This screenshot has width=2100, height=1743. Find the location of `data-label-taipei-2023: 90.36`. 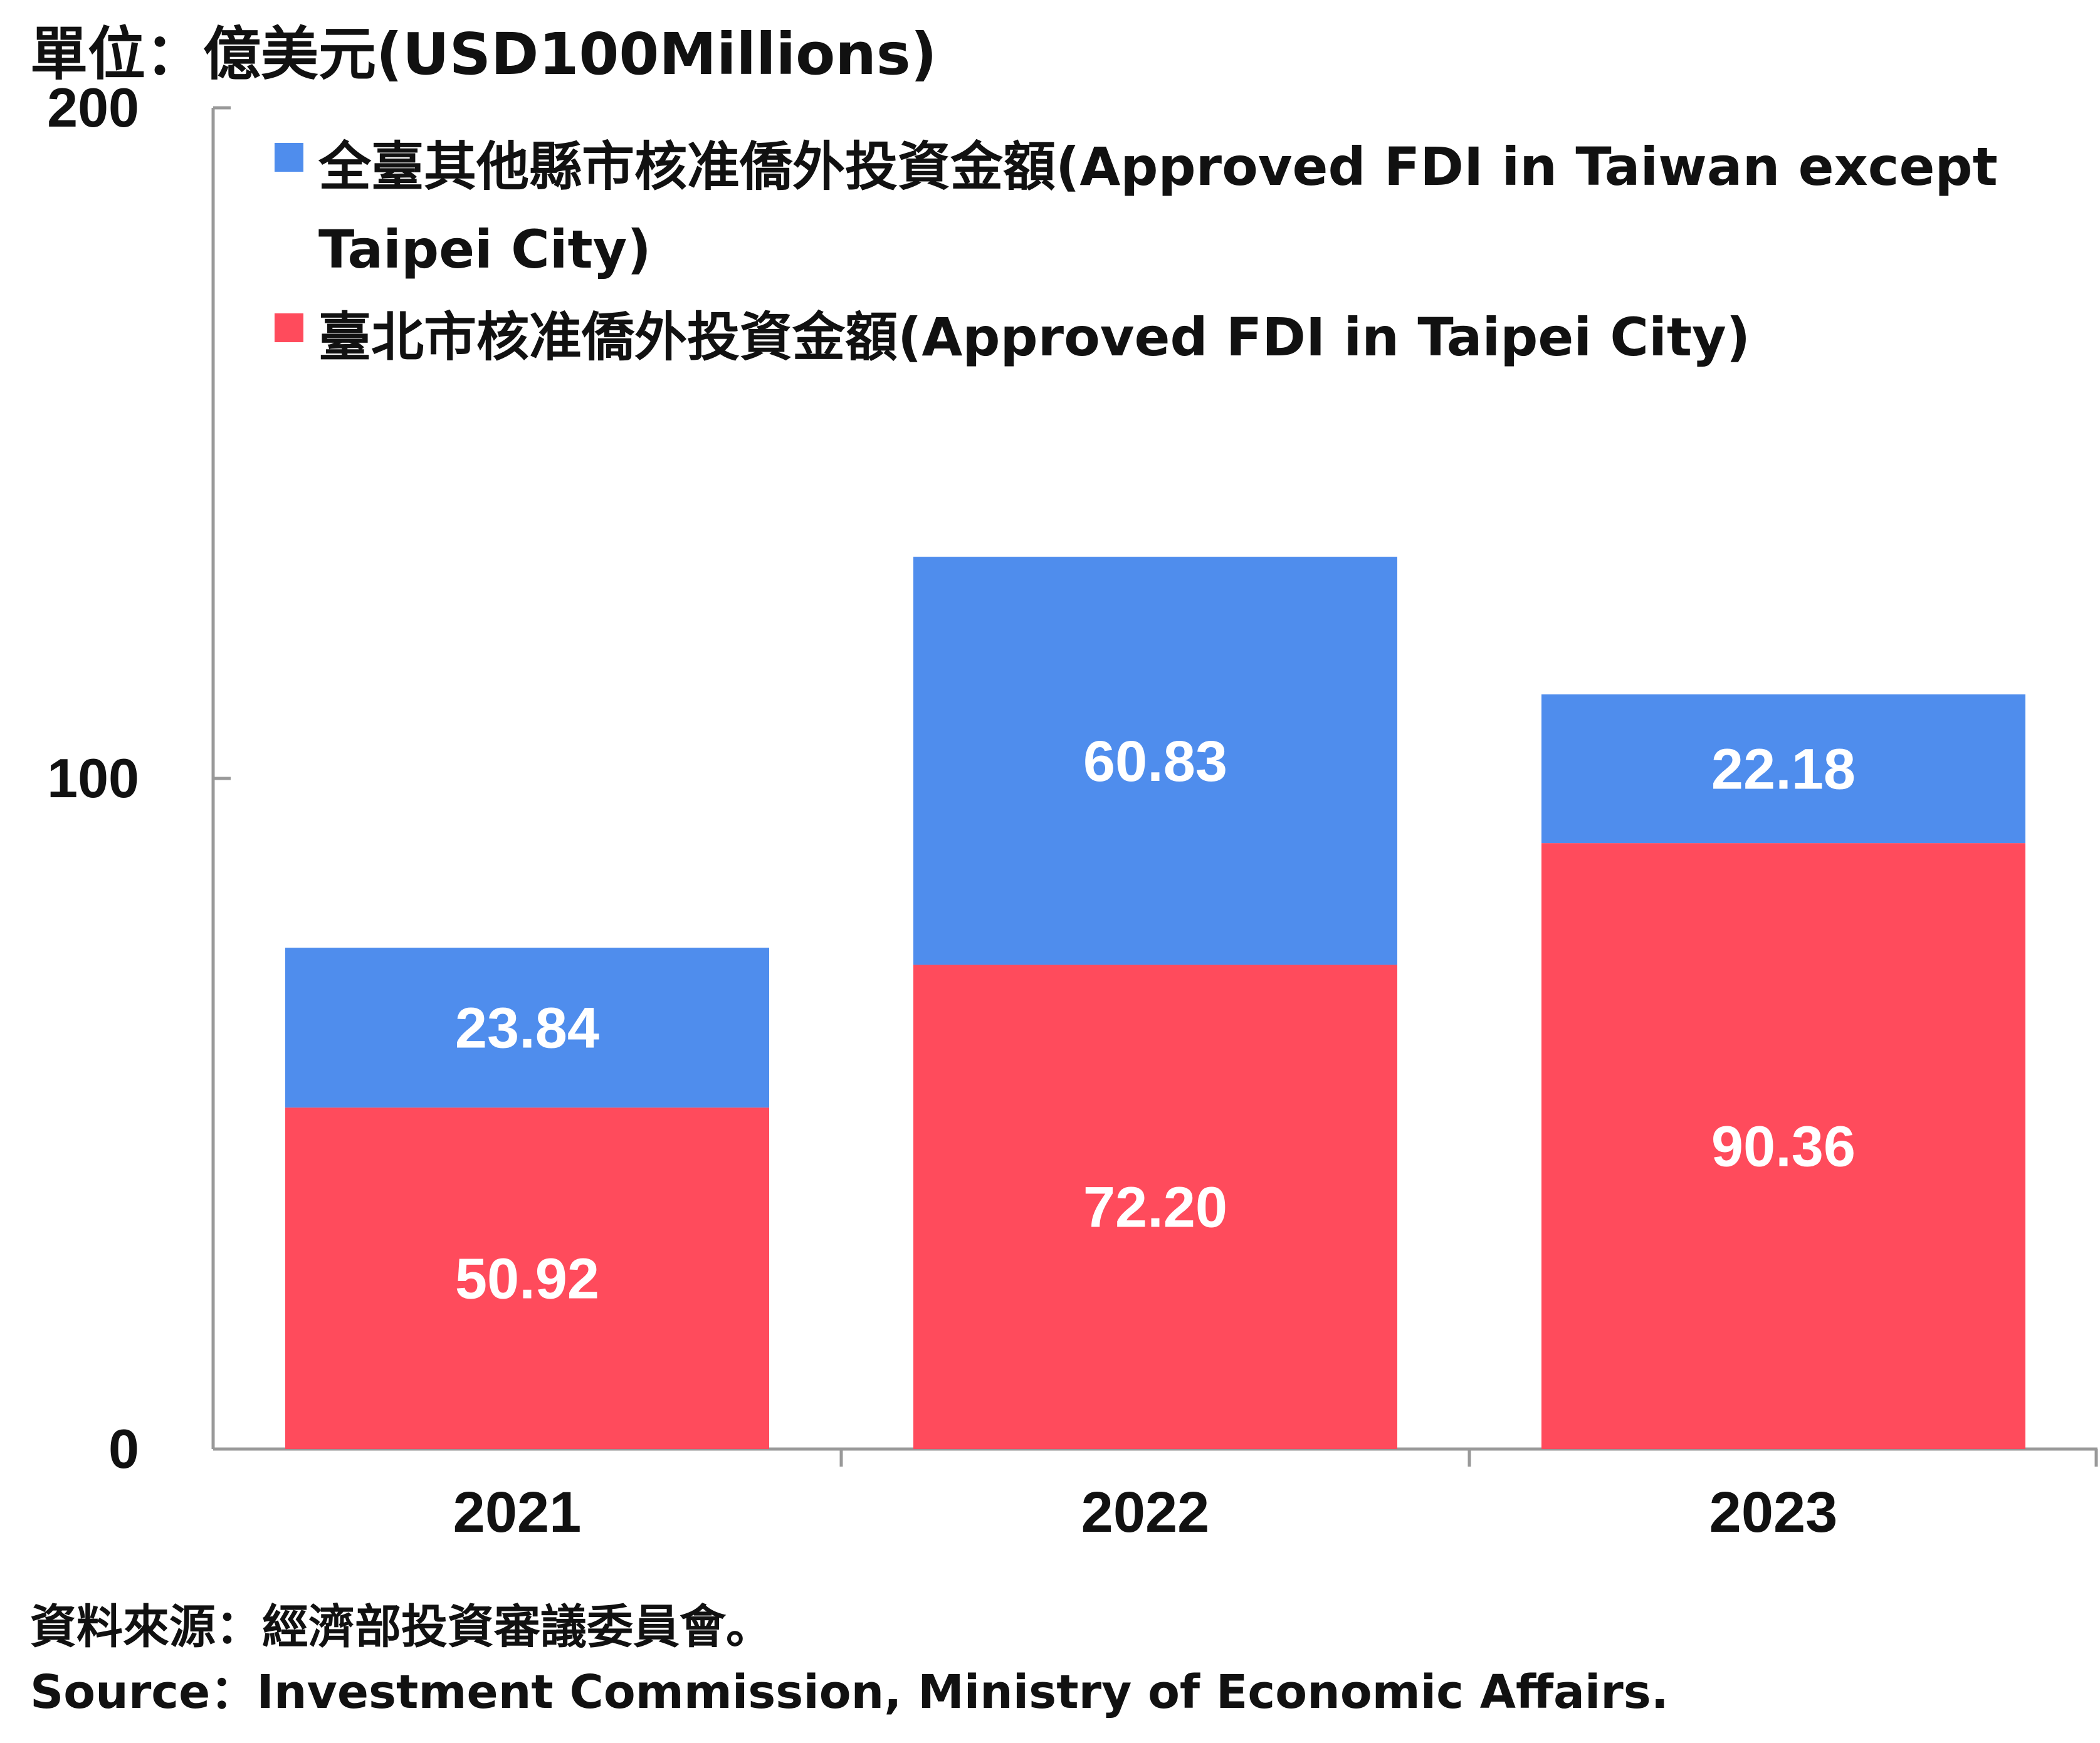

data-label-taipei-2023: 90.36 is located at coordinates (1784, 1147).